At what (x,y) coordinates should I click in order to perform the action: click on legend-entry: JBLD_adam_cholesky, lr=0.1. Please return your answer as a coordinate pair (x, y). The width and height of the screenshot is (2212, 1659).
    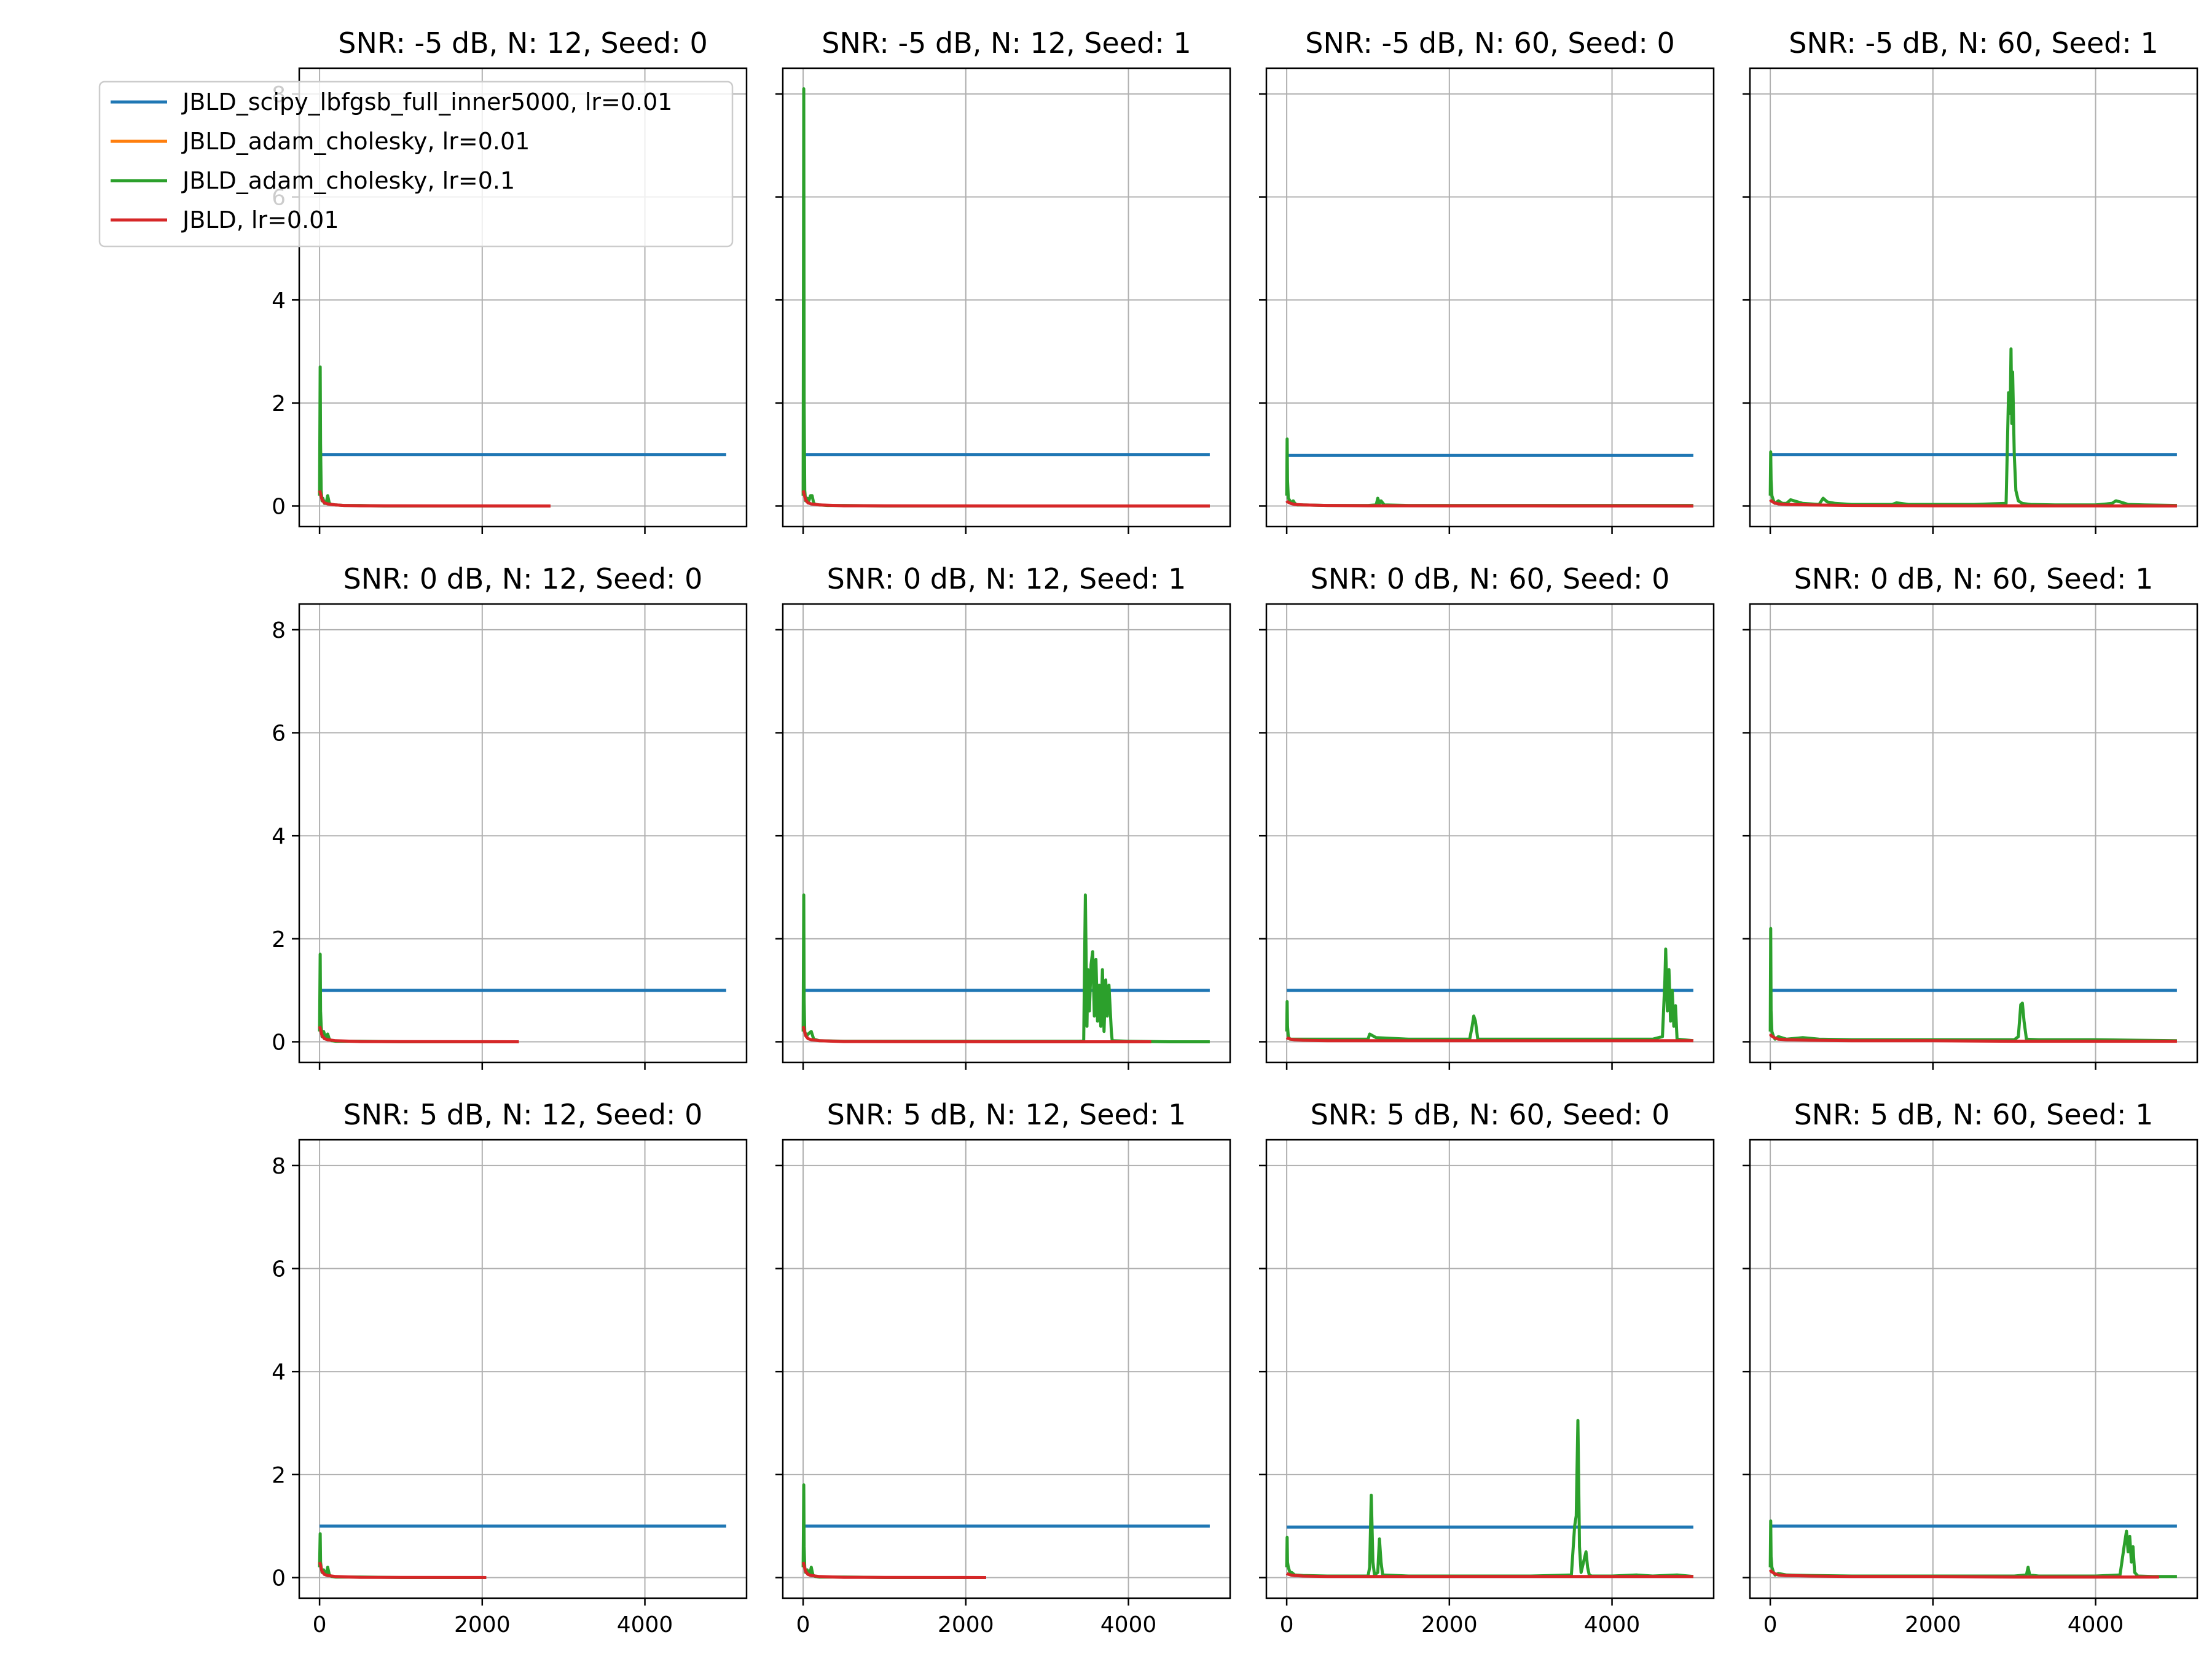
    Looking at the image, I should click on (313, 180).